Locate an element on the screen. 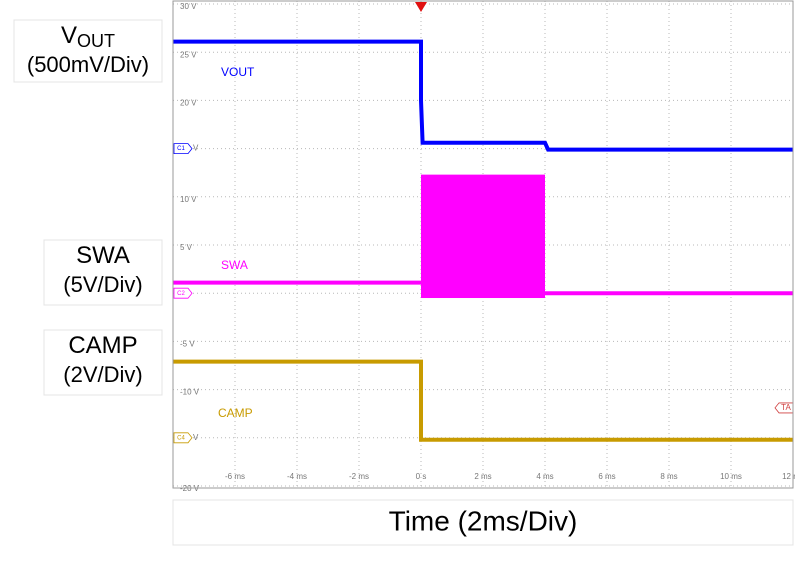 The image size is (795, 564). x-tick-label: -4 ms is located at coordinates (297, 476).